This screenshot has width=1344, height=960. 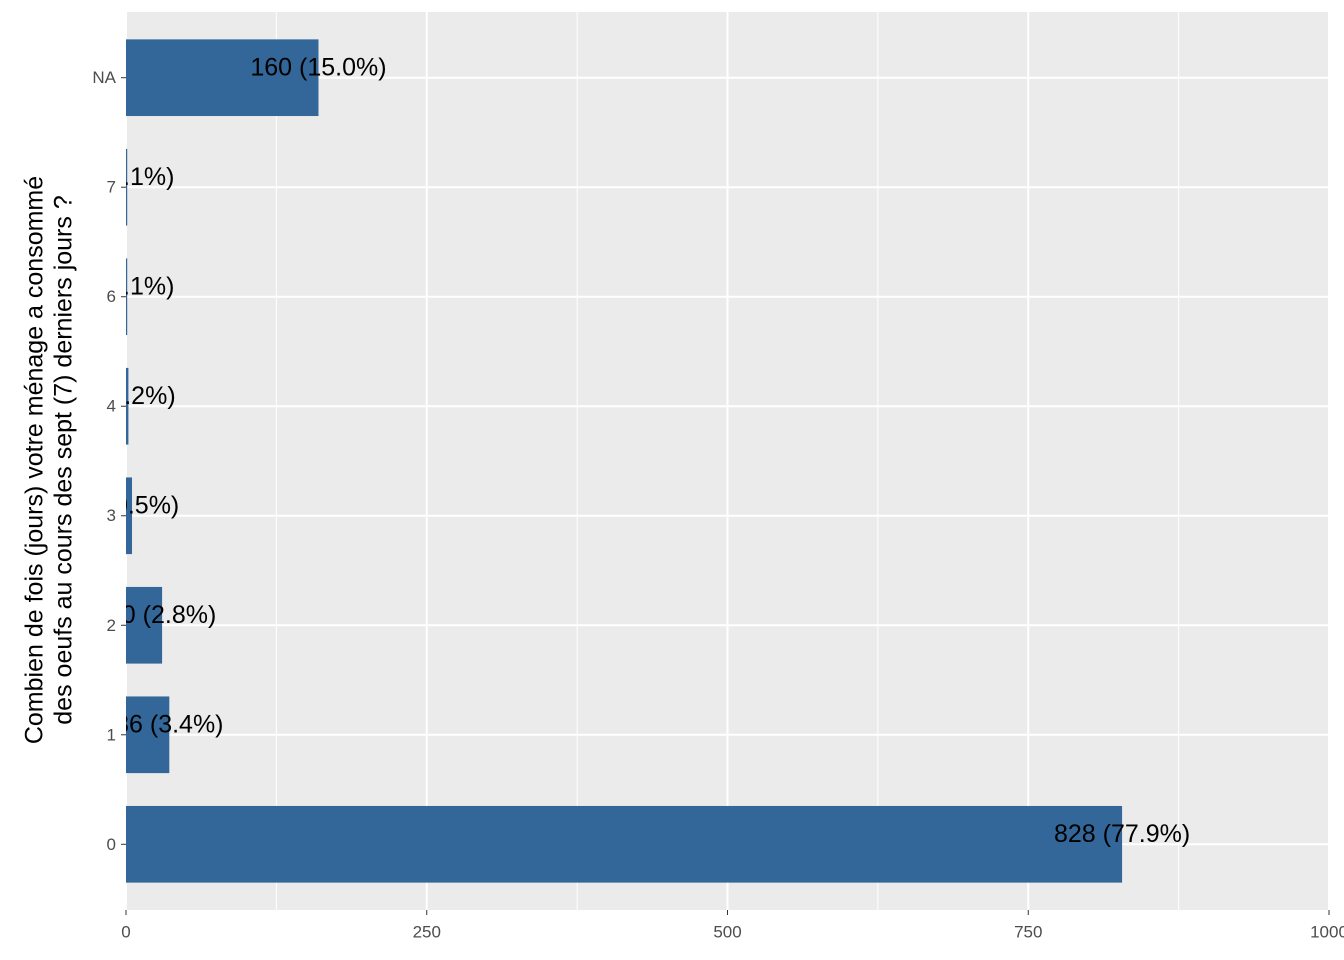 I want to click on x-tick-label: 0, so click(x=125, y=931).